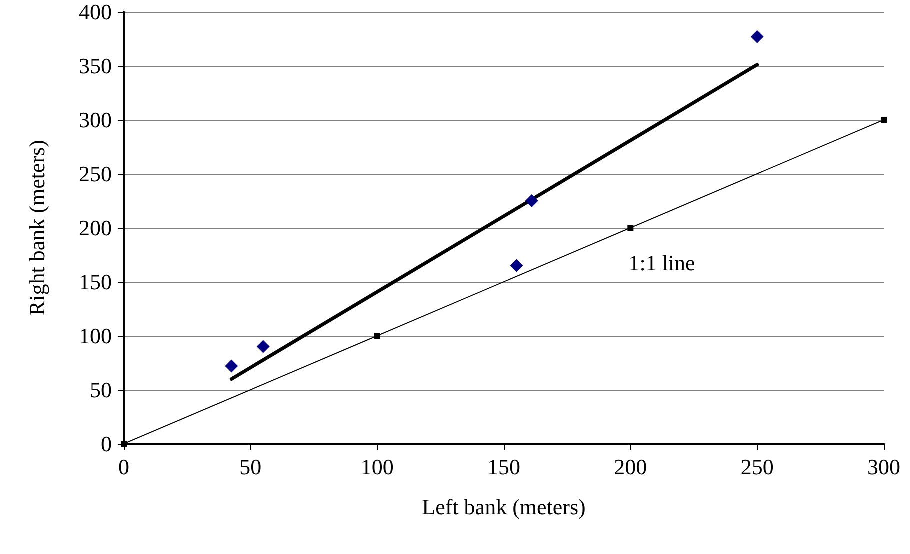 The image size is (910, 554). What do you see at coordinates (251, 467) in the screenshot?
I see `x-tick-label: 50` at bounding box center [251, 467].